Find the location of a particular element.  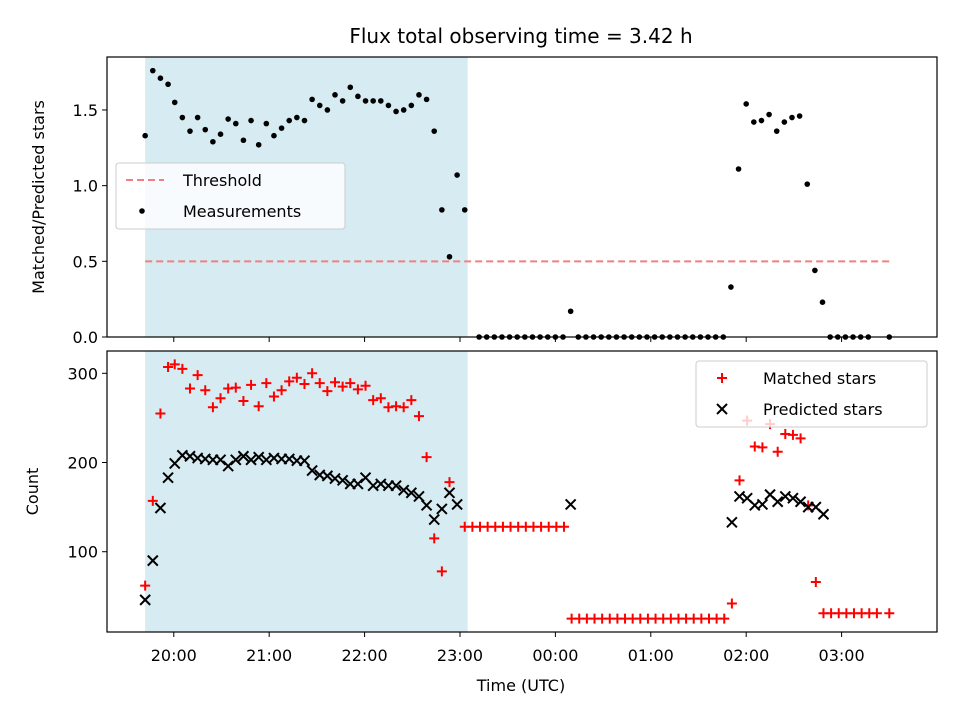

legend: Matched stars Predicted stars is located at coordinates (811, 394).